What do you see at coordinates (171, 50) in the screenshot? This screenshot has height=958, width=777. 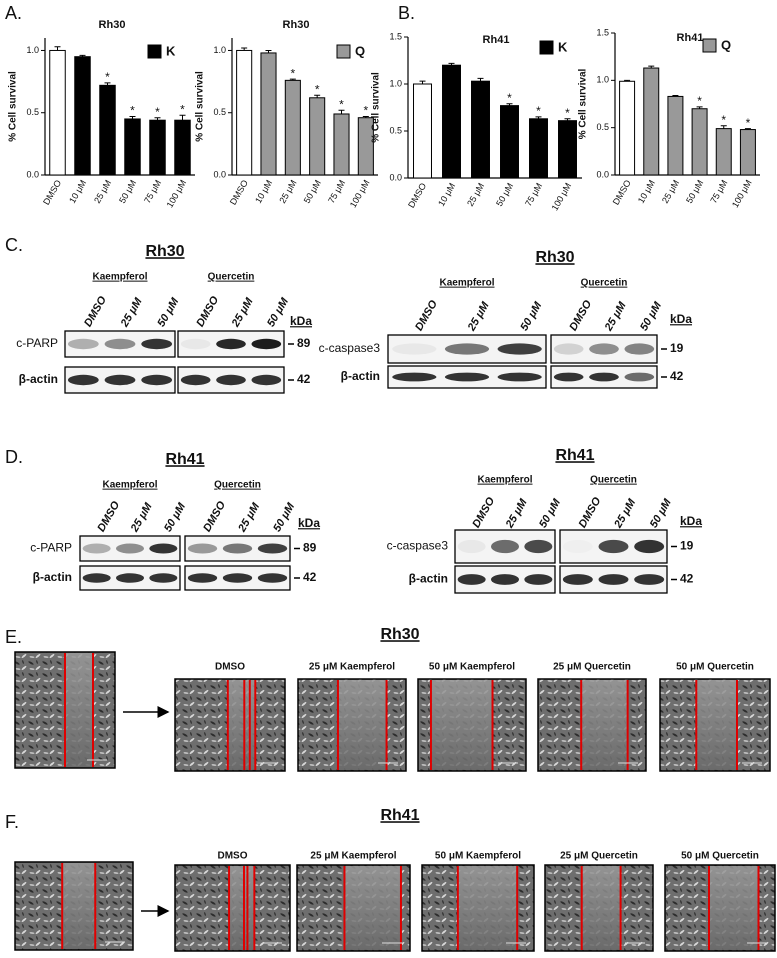 I see `legend-label: K` at bounding box center [171, 50].